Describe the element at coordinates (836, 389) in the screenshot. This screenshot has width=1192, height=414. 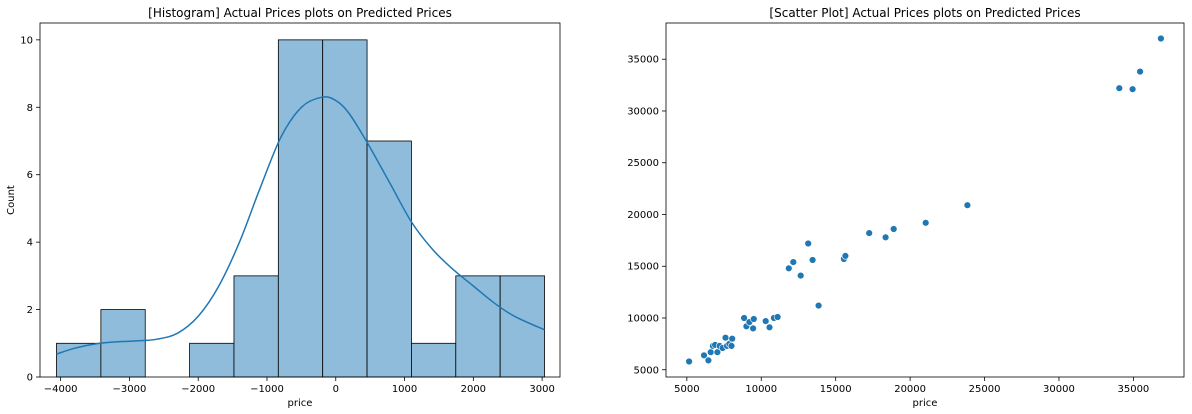
I see `scatter-xtick-label: 15000` at that location.